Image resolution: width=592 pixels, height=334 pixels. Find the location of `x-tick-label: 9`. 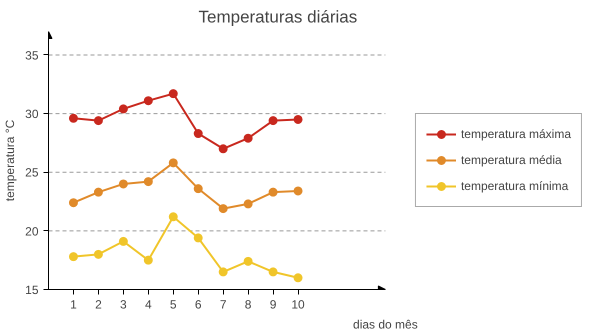

x-tick-label: 9 is located at coordinates (273, 305).